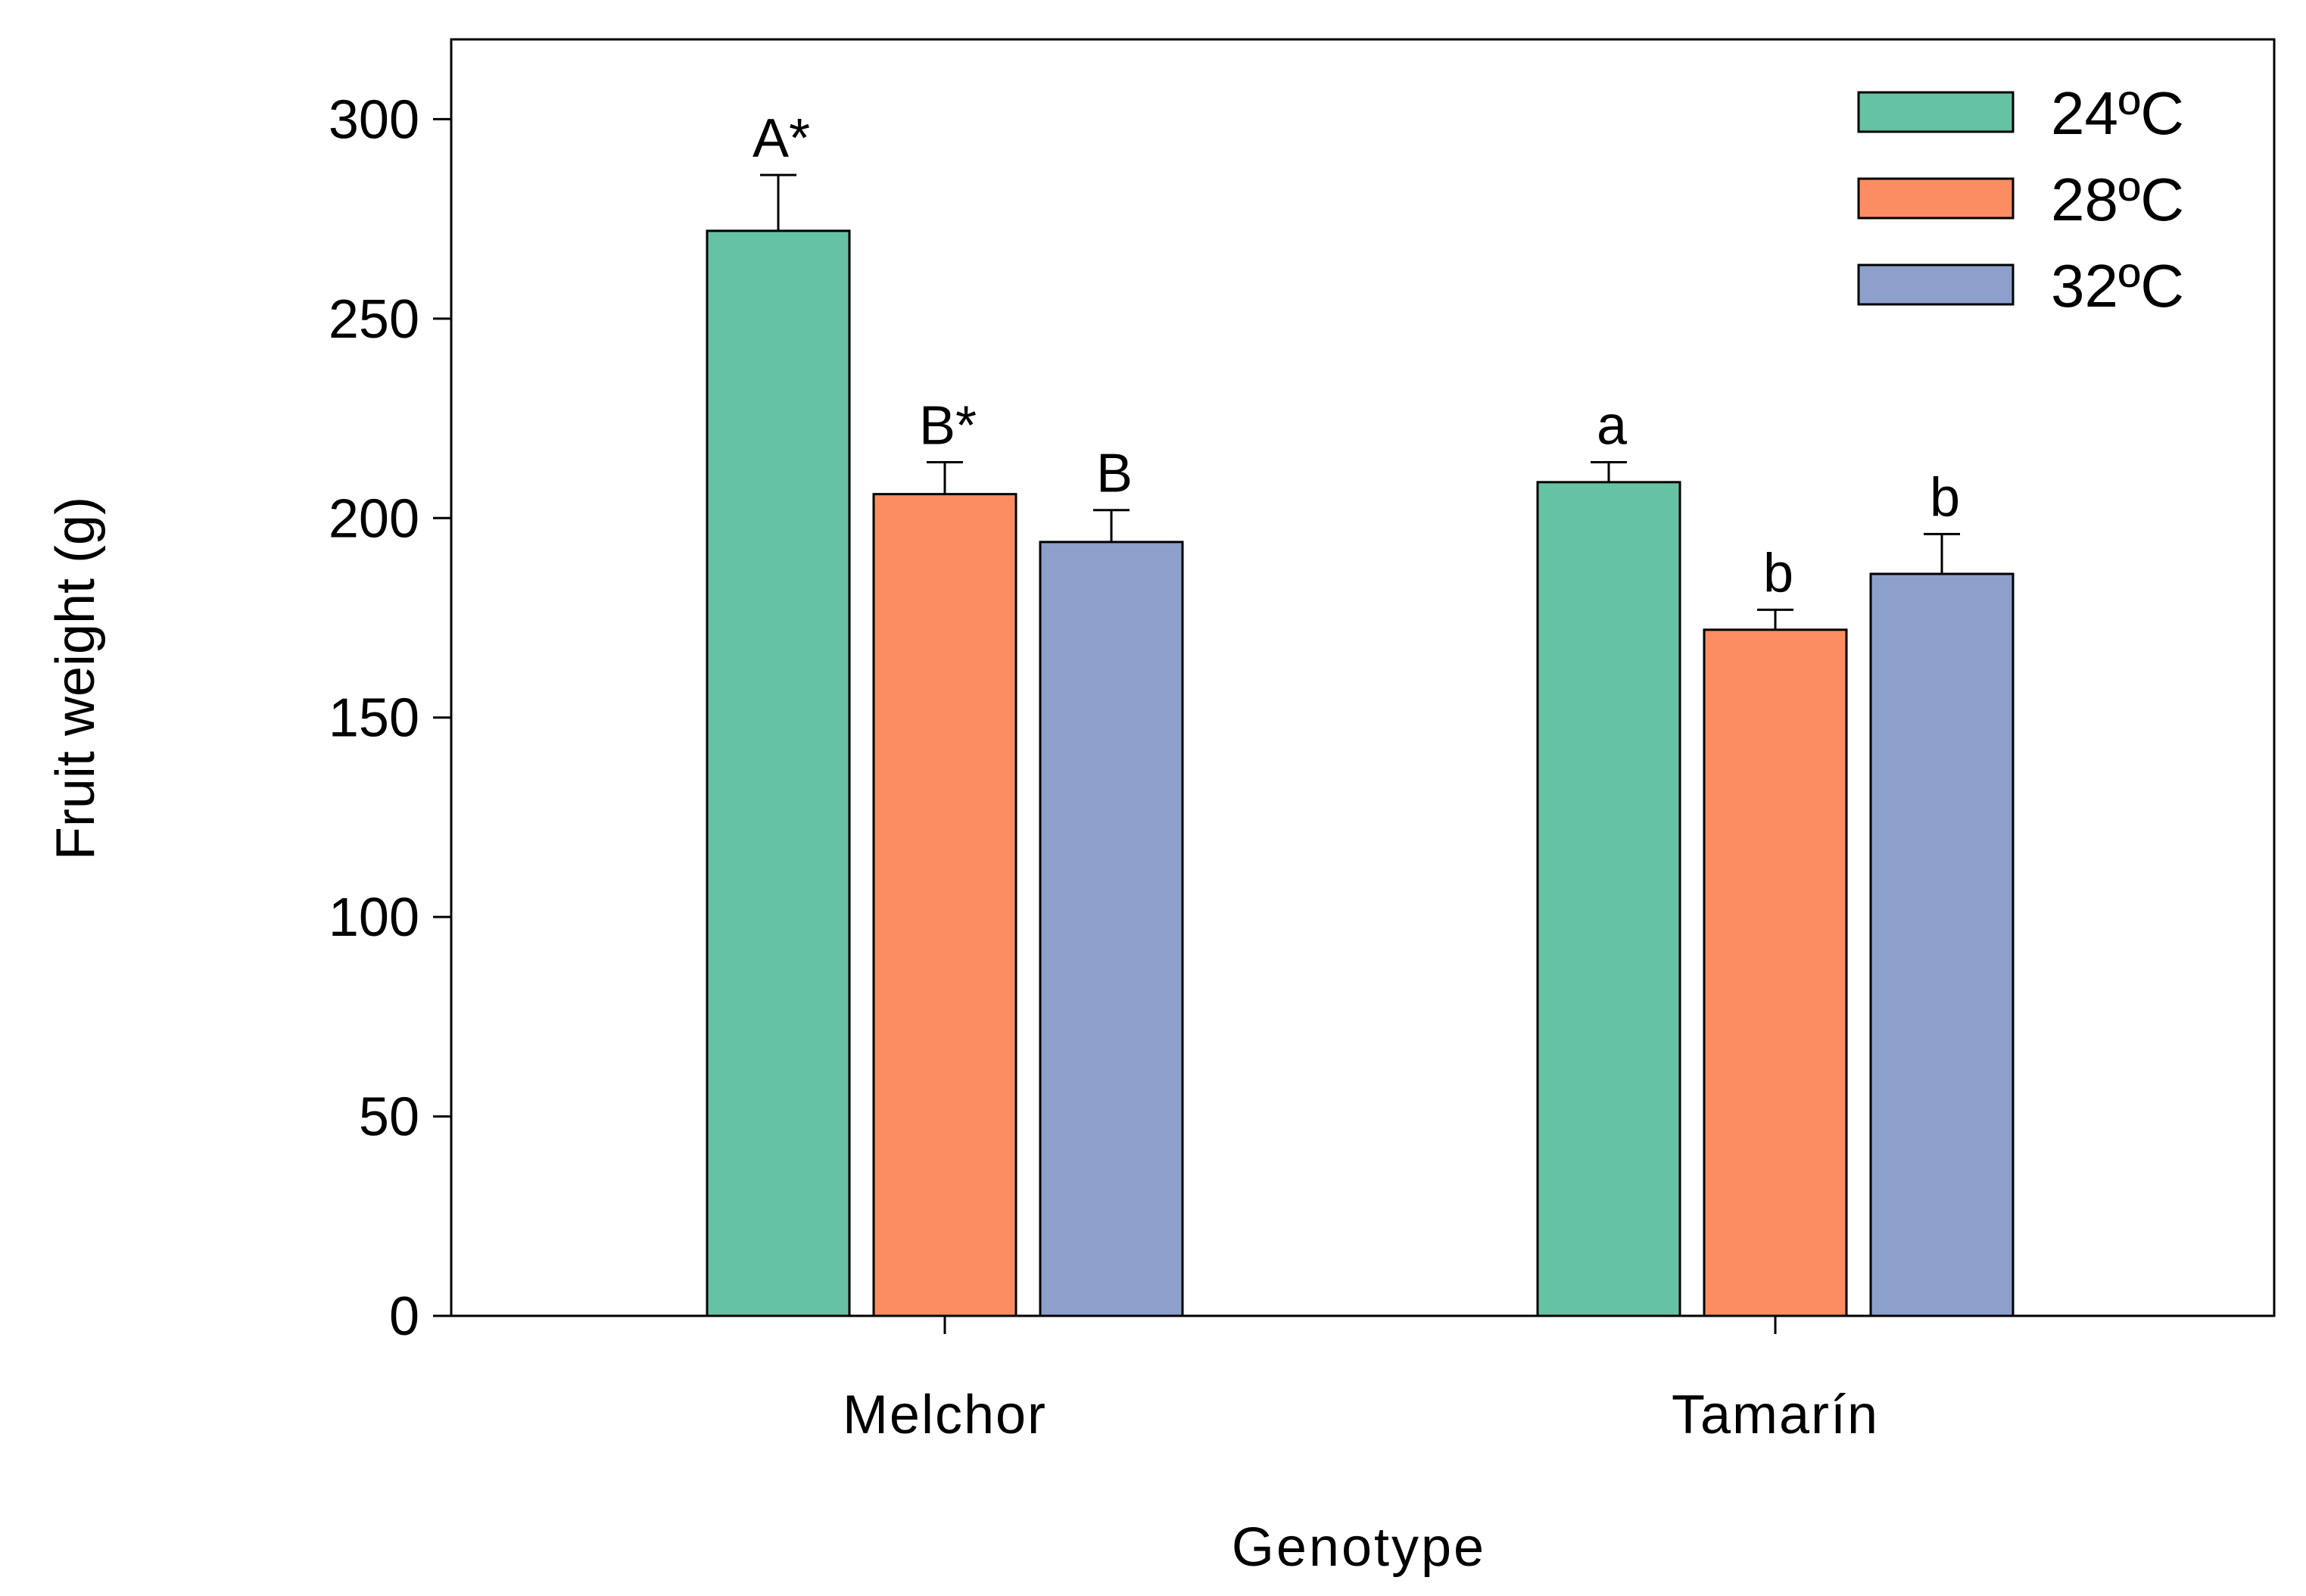 This screenshot has height=1596, width=2306. I want to click on significance-label: B*, so click(948, 425).